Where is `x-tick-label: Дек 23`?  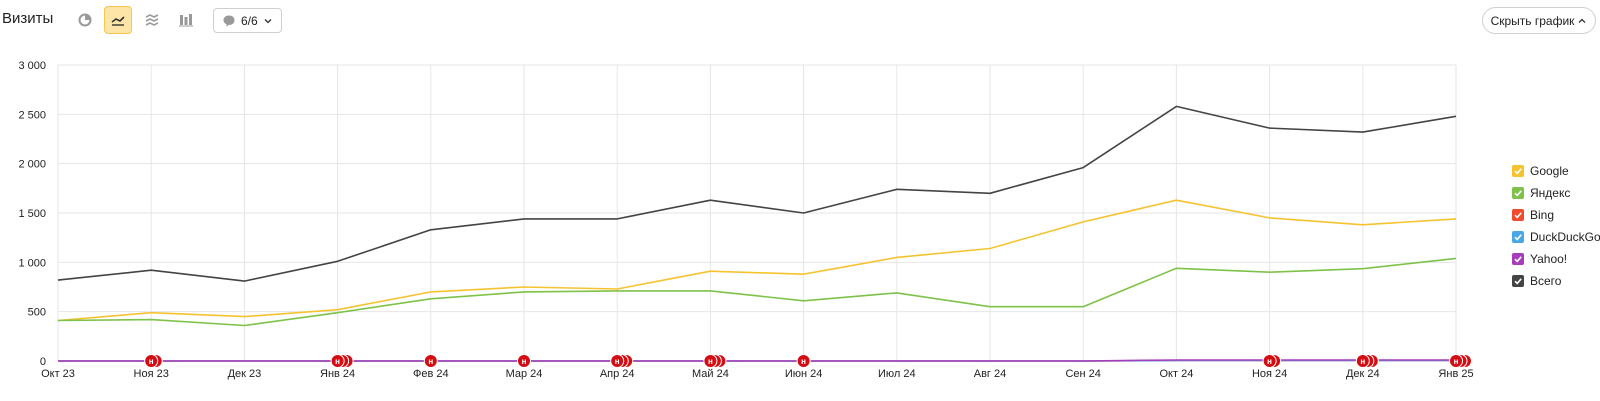
x-tick-label: Дек 23 is located at coordinates (245, 374).